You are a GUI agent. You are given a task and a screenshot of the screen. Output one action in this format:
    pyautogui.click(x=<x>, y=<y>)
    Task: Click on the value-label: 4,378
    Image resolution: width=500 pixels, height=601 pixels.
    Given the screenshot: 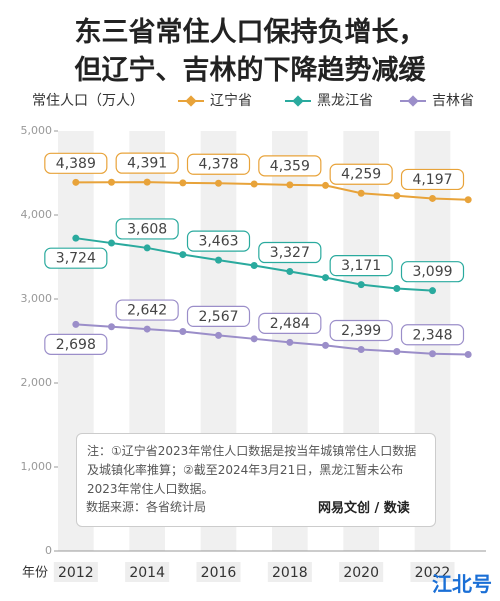 What is the action you would take?
    pyautogui.click(x=218, y=165)
    